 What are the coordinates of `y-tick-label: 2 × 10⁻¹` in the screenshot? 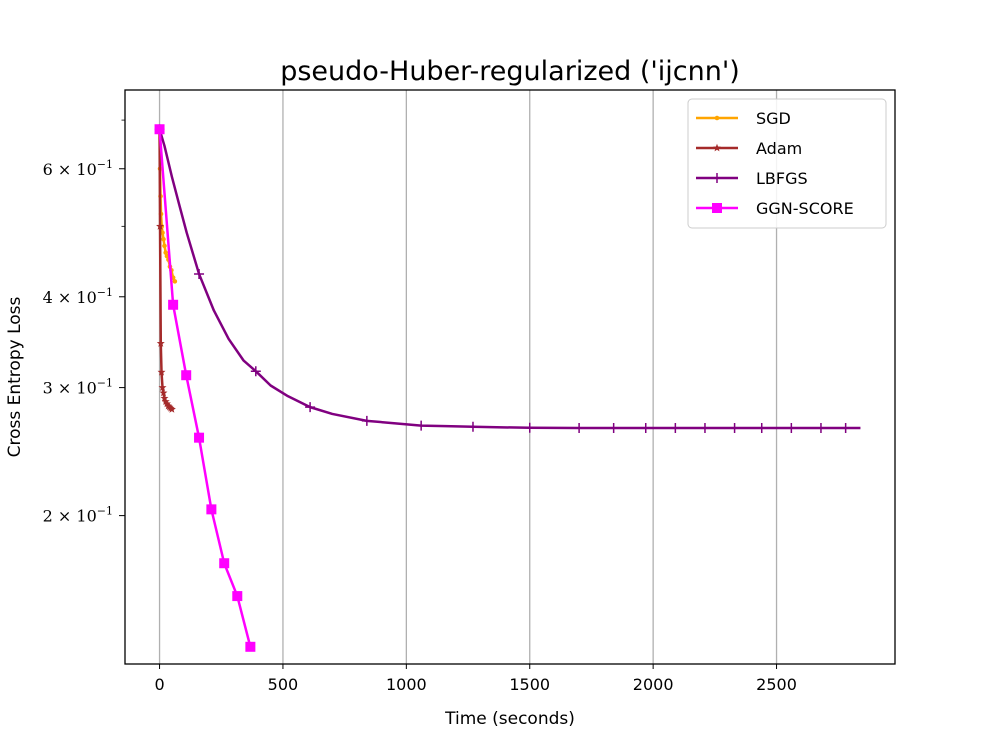 It's located at (78, 515).